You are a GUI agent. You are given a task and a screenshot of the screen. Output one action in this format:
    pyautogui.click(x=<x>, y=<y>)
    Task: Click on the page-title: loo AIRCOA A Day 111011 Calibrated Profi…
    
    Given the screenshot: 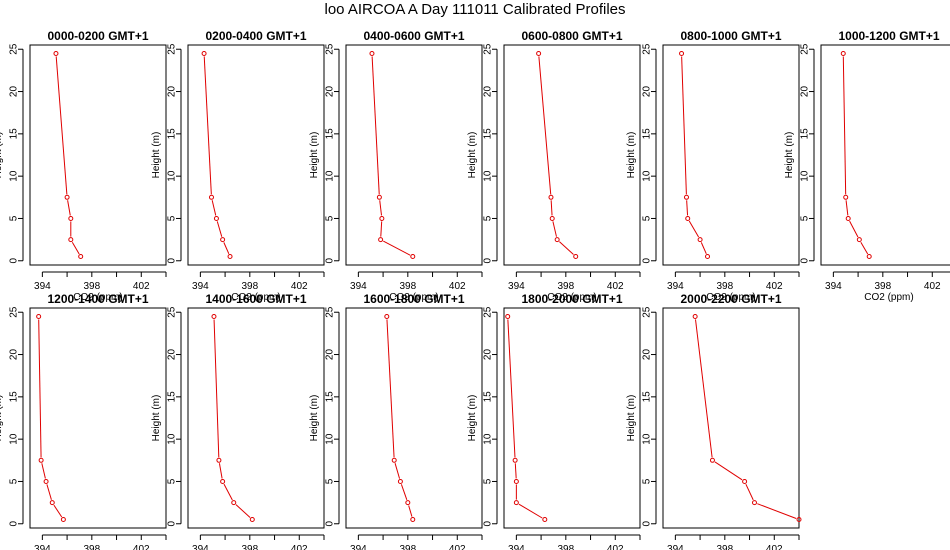 What is the action you would take?
    pyautogui.click(x=475, y=9)
    